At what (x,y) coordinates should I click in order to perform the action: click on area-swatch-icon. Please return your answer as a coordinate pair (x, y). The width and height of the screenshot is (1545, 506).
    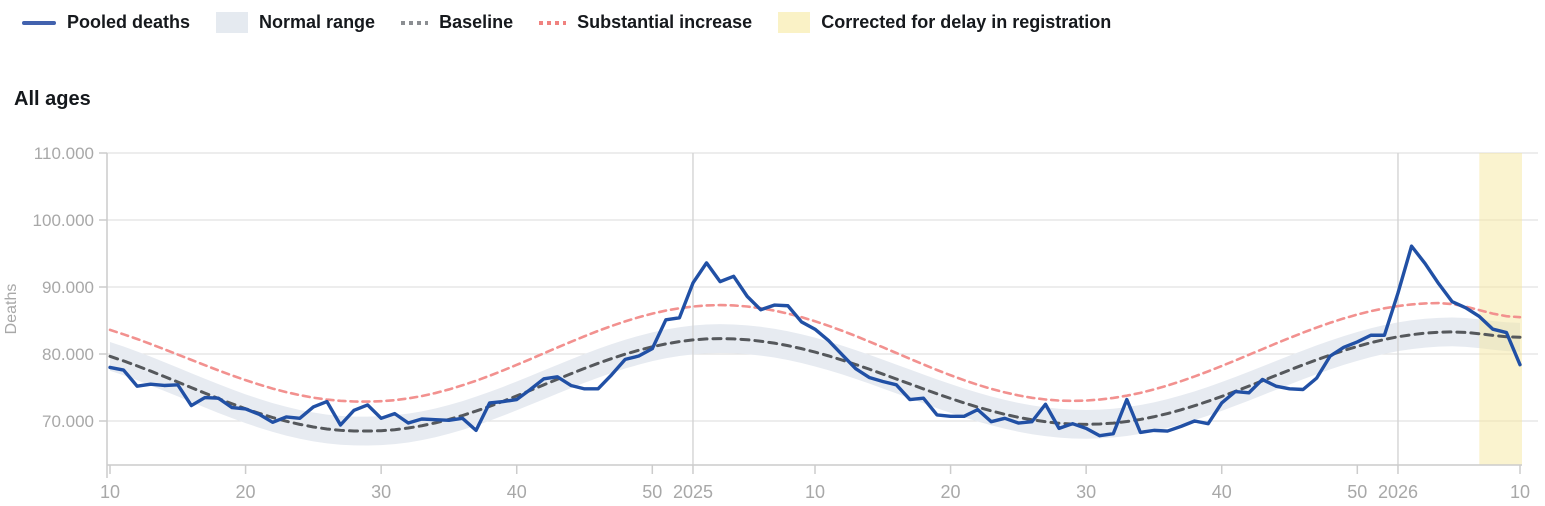
    Looking at the image, I should click on (232, 22).